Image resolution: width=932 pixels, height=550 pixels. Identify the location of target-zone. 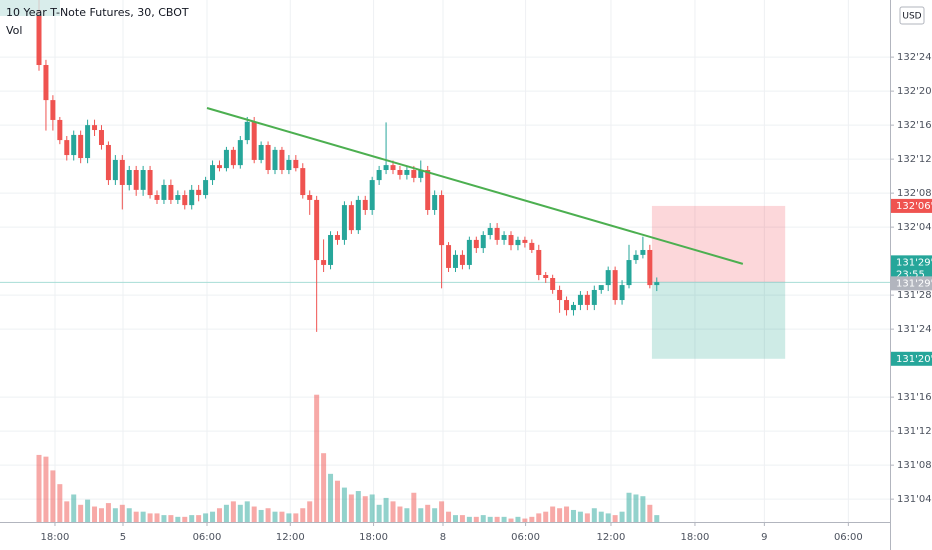
(718, 320).